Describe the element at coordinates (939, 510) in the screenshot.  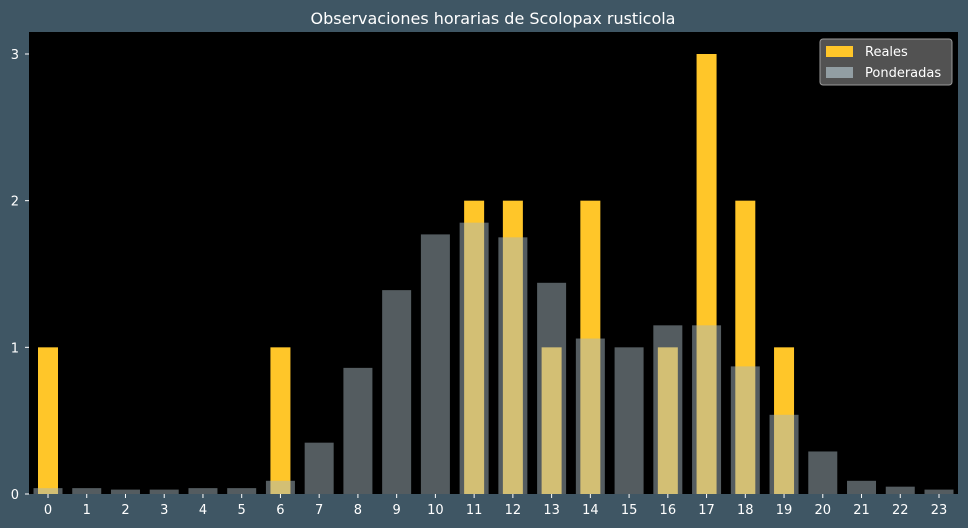
I see `x-tick-label-23: 23` at that location.